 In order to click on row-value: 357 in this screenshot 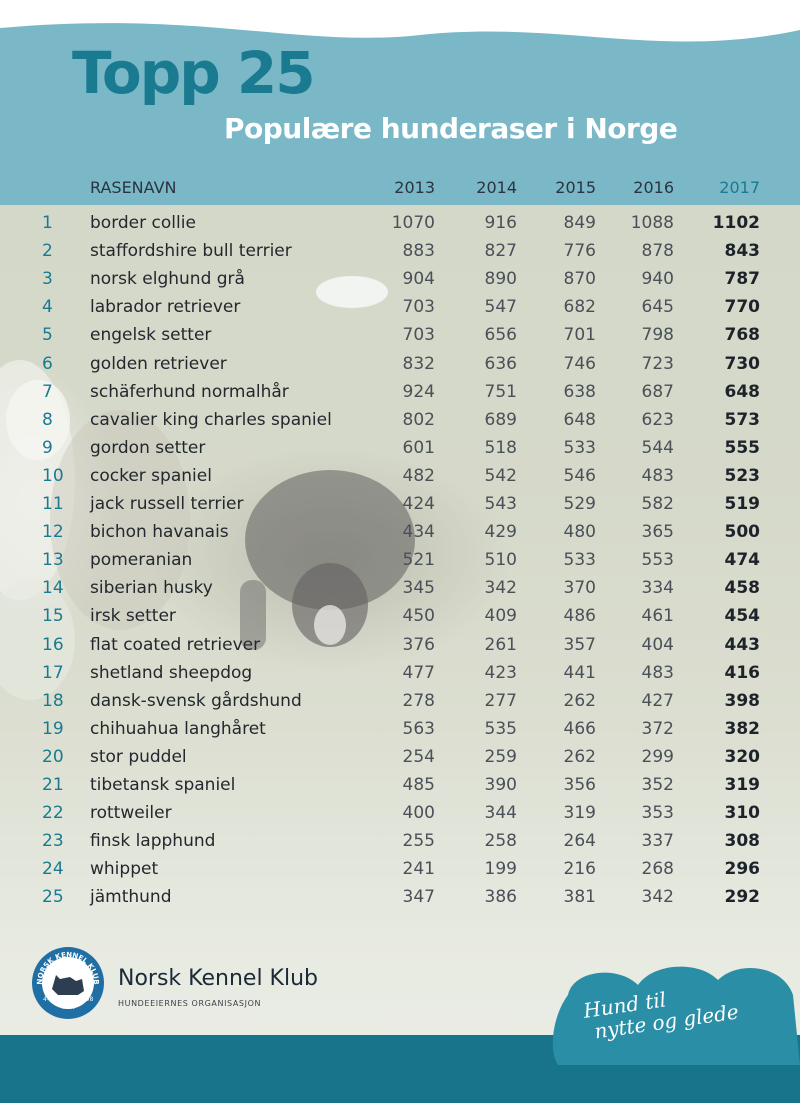, I will do `click(579, 645)`.